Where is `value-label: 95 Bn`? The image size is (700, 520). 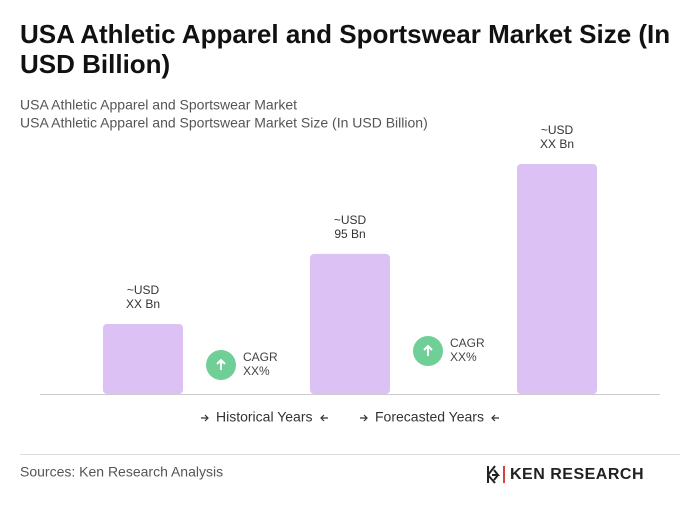 value-label: 95 Bn is located at coordinates (349, 234).